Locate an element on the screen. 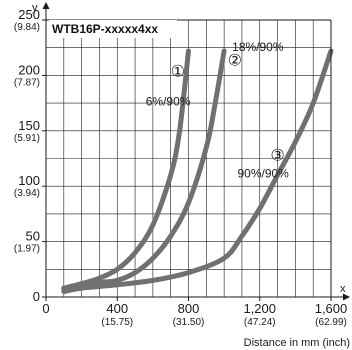 This screenshot has height=350, width=352. x-axis-title: Distance in mm (inch) is located at coordinates (297, 343).